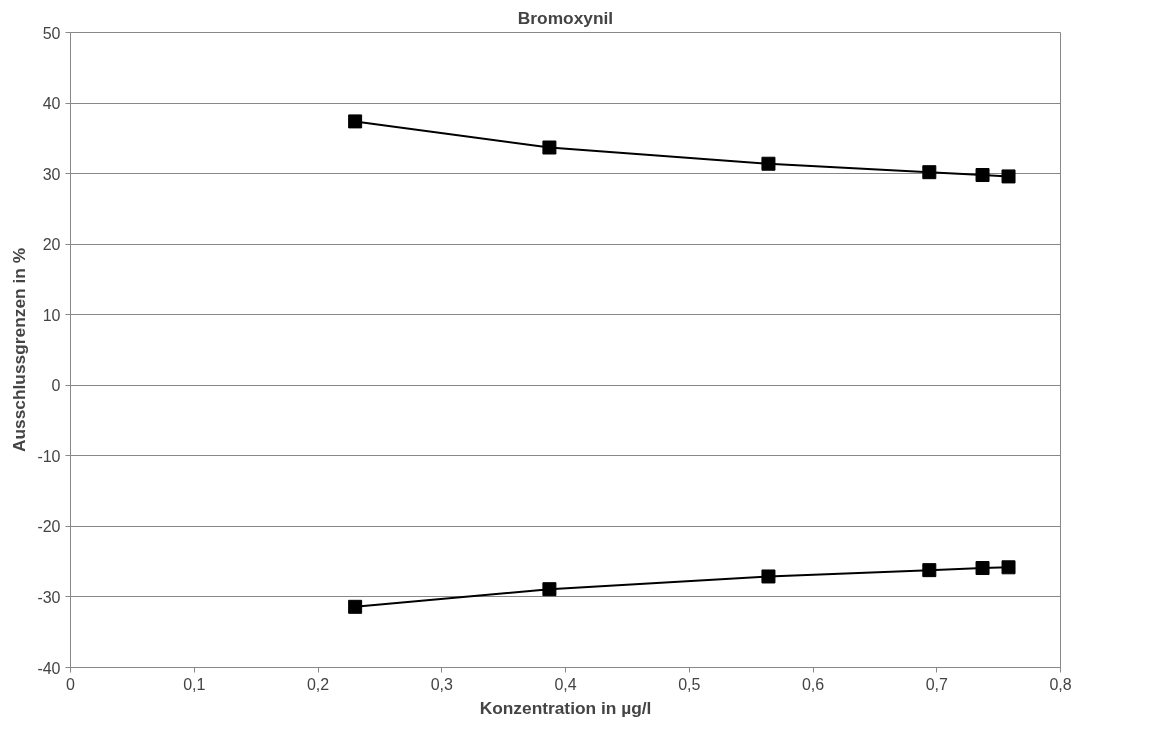 This screenshot has height=738, width=1149. I want to click on x-tick-label: 0,8, so click(1060, 684).